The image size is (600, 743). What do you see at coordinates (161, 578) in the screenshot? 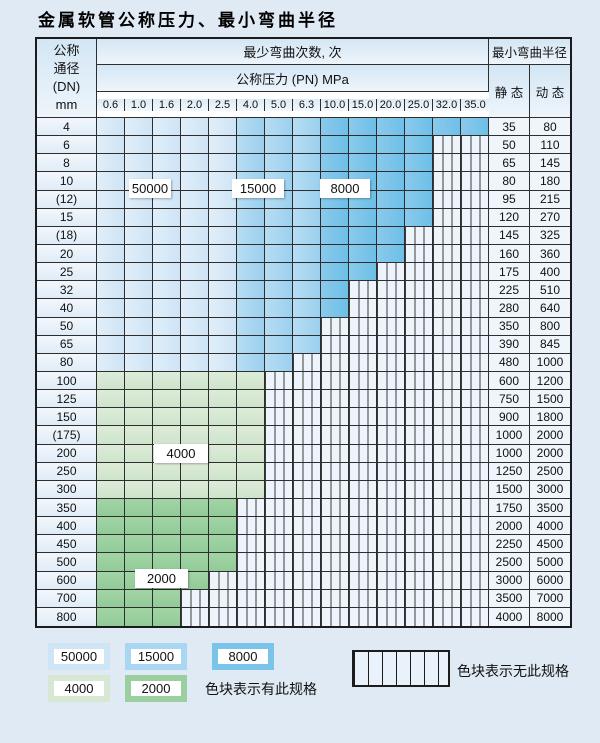
I see `cycle-count-label: 2000` at bounding box center [161, 578].